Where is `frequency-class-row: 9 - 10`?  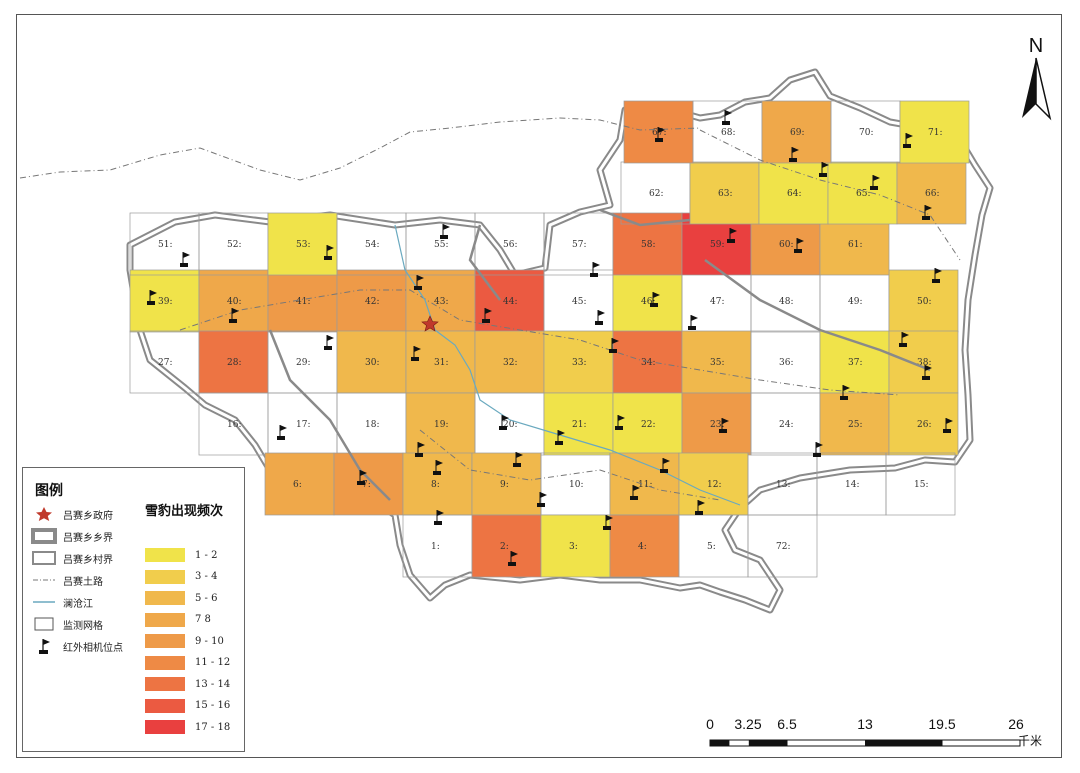 frequency-class-row: 9 - 10 is located at coordinates (184, 641).